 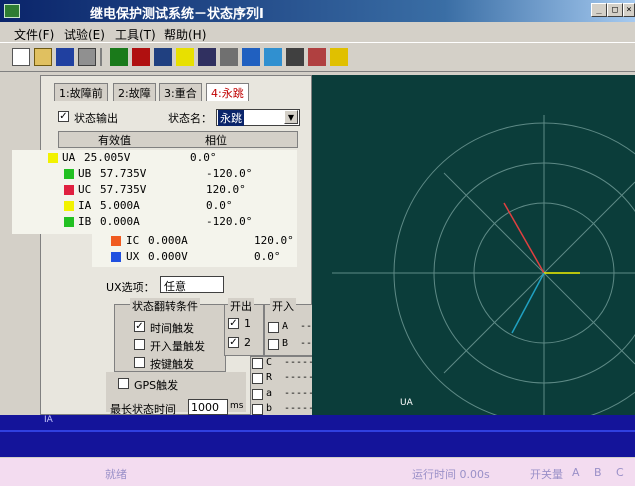 I want to click on binary-in-a-checkbox, so click(x=273, y=327).